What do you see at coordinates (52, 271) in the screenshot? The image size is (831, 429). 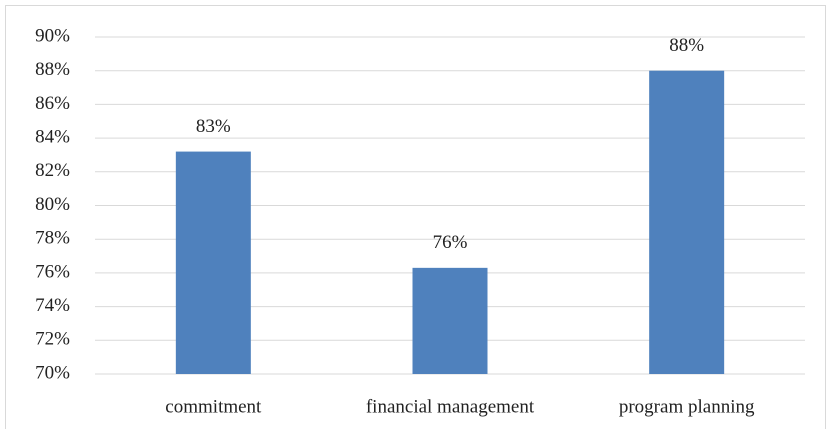 I see `y-tick-label: 76%` at bounding box center [52, 271].